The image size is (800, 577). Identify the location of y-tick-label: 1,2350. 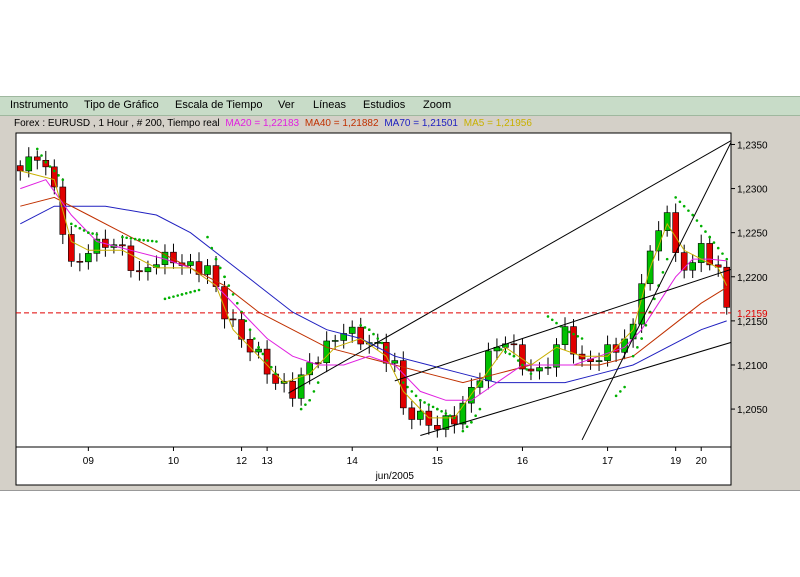
(752, 145).